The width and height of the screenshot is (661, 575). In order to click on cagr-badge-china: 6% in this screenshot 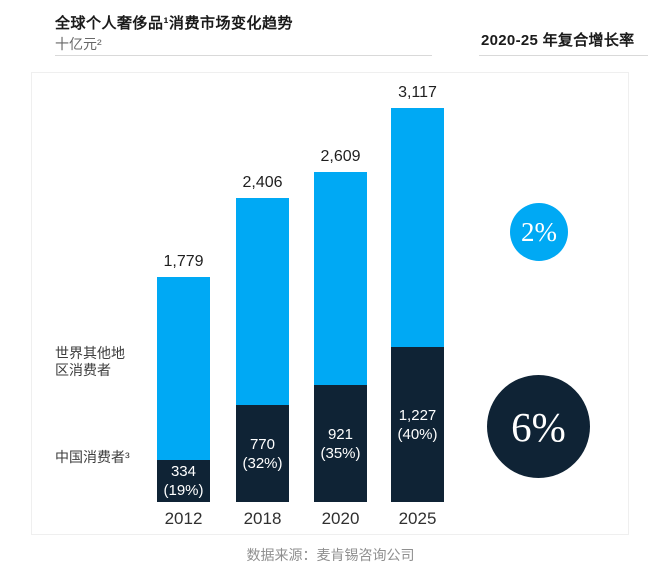, I will do `click(538, 426)`.